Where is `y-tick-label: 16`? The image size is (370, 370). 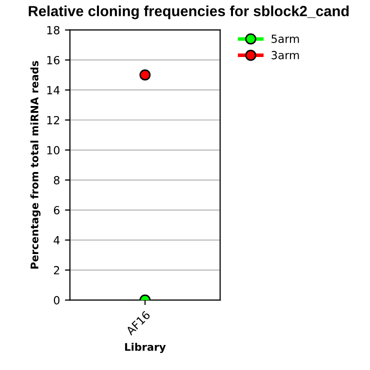 y-tick-label: 16 is located at coordinates (53, 60).